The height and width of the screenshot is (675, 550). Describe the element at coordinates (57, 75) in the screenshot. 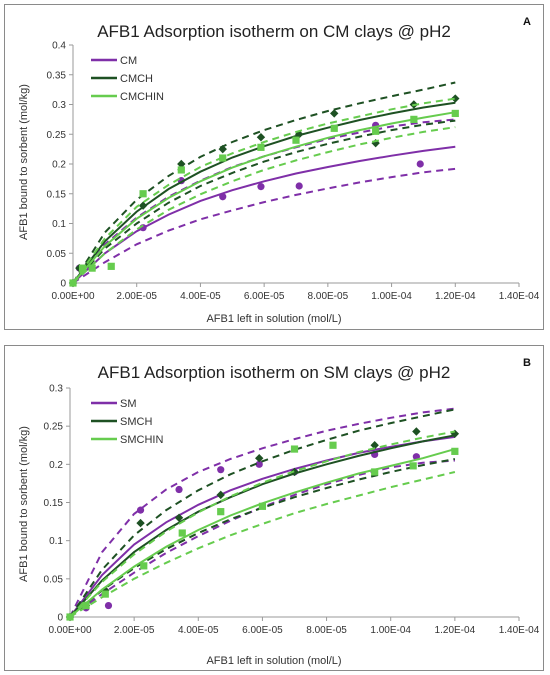

I see `y-tick-label: 0.35` at that location.